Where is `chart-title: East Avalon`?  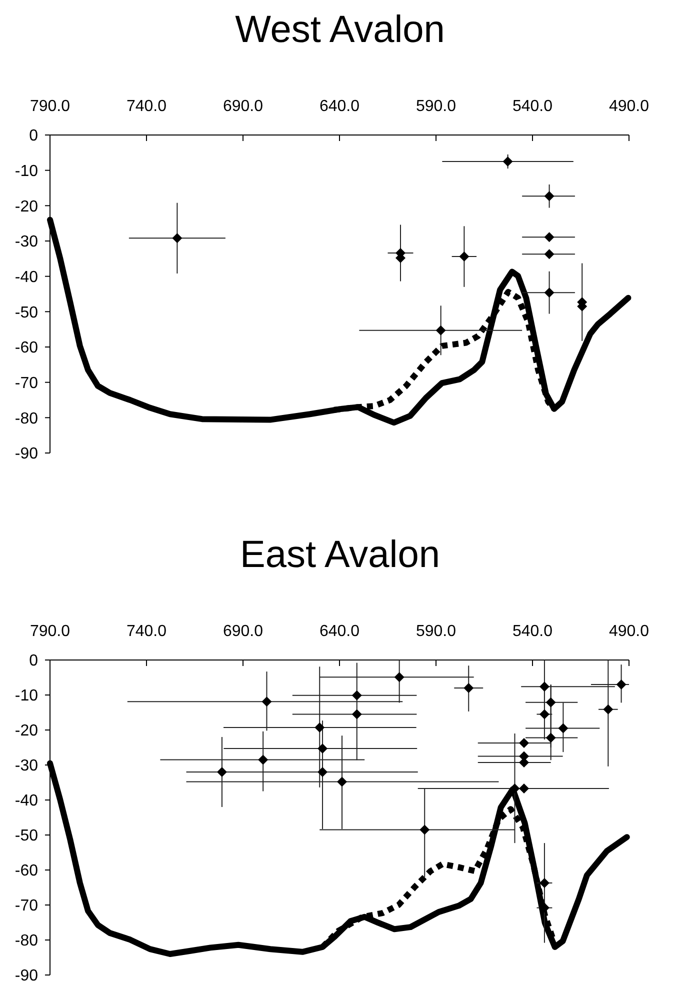 chart-title: East Avalon is located at coordinates (340, 555).